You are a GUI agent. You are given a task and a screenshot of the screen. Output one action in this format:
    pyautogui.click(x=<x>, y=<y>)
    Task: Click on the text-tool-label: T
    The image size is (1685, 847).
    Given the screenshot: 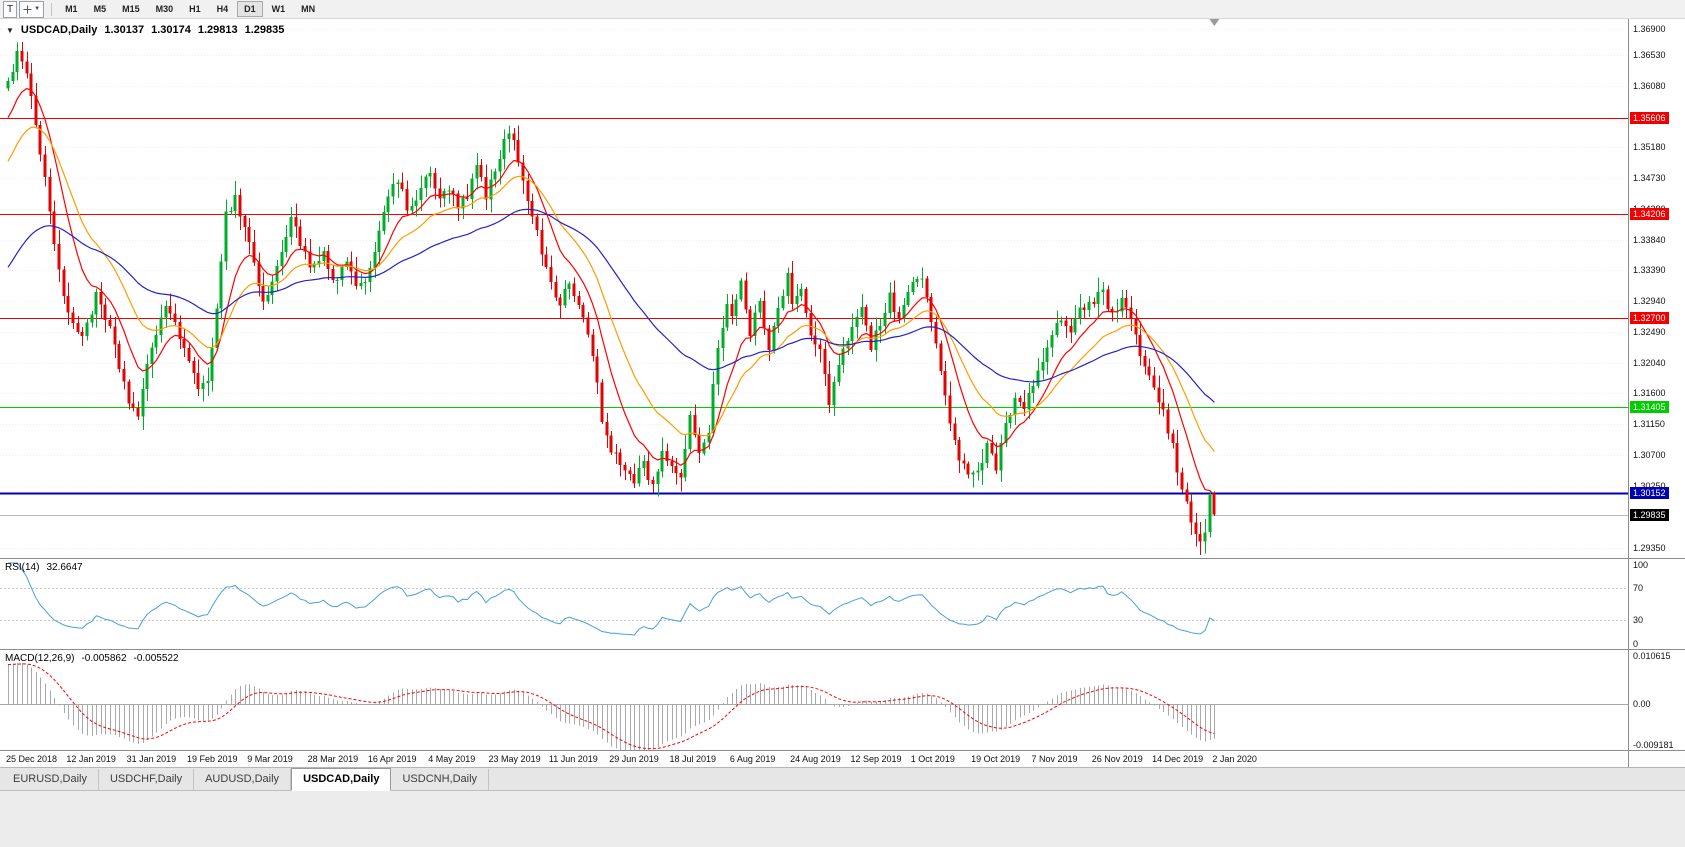 What is the action you would take?
    pyautogui.click(x=10, y=9)
    